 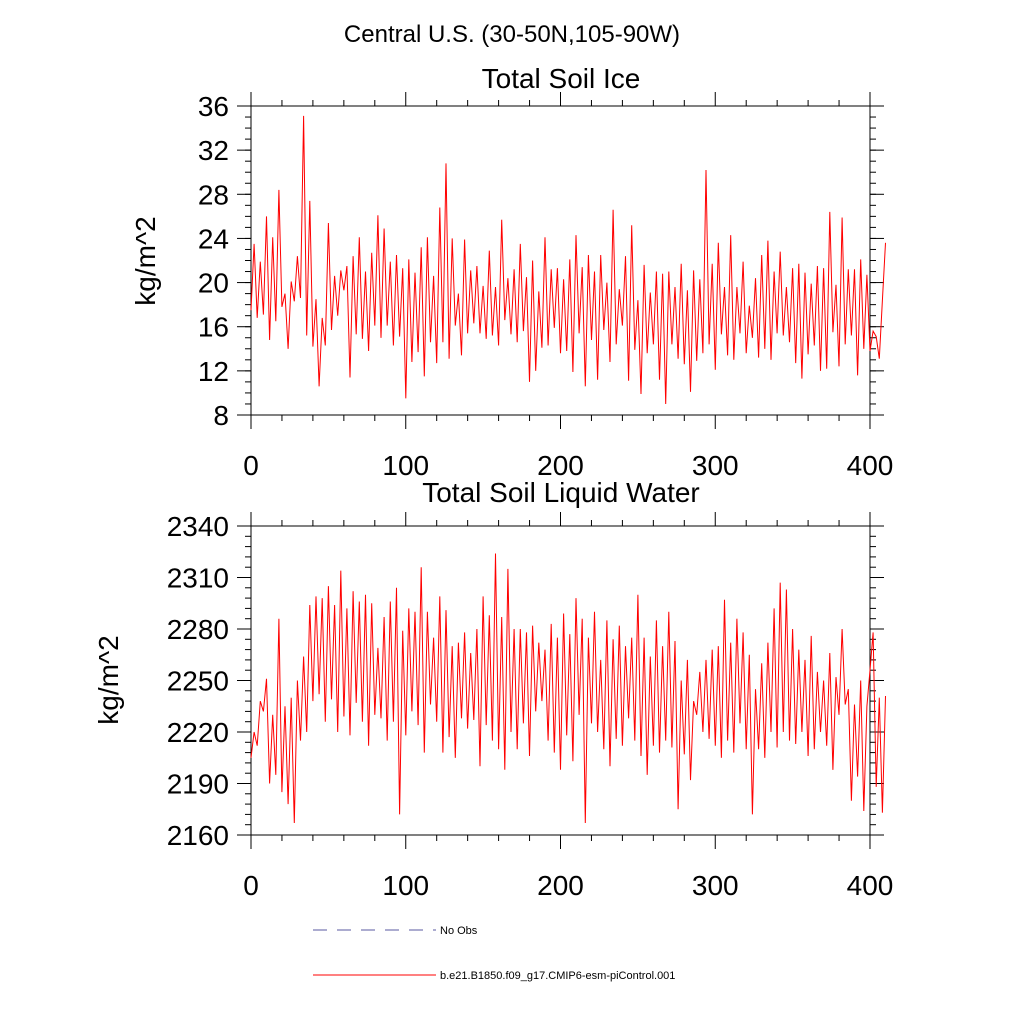 I want to click on y-tick-label: 16, so click(x=213, y=327).